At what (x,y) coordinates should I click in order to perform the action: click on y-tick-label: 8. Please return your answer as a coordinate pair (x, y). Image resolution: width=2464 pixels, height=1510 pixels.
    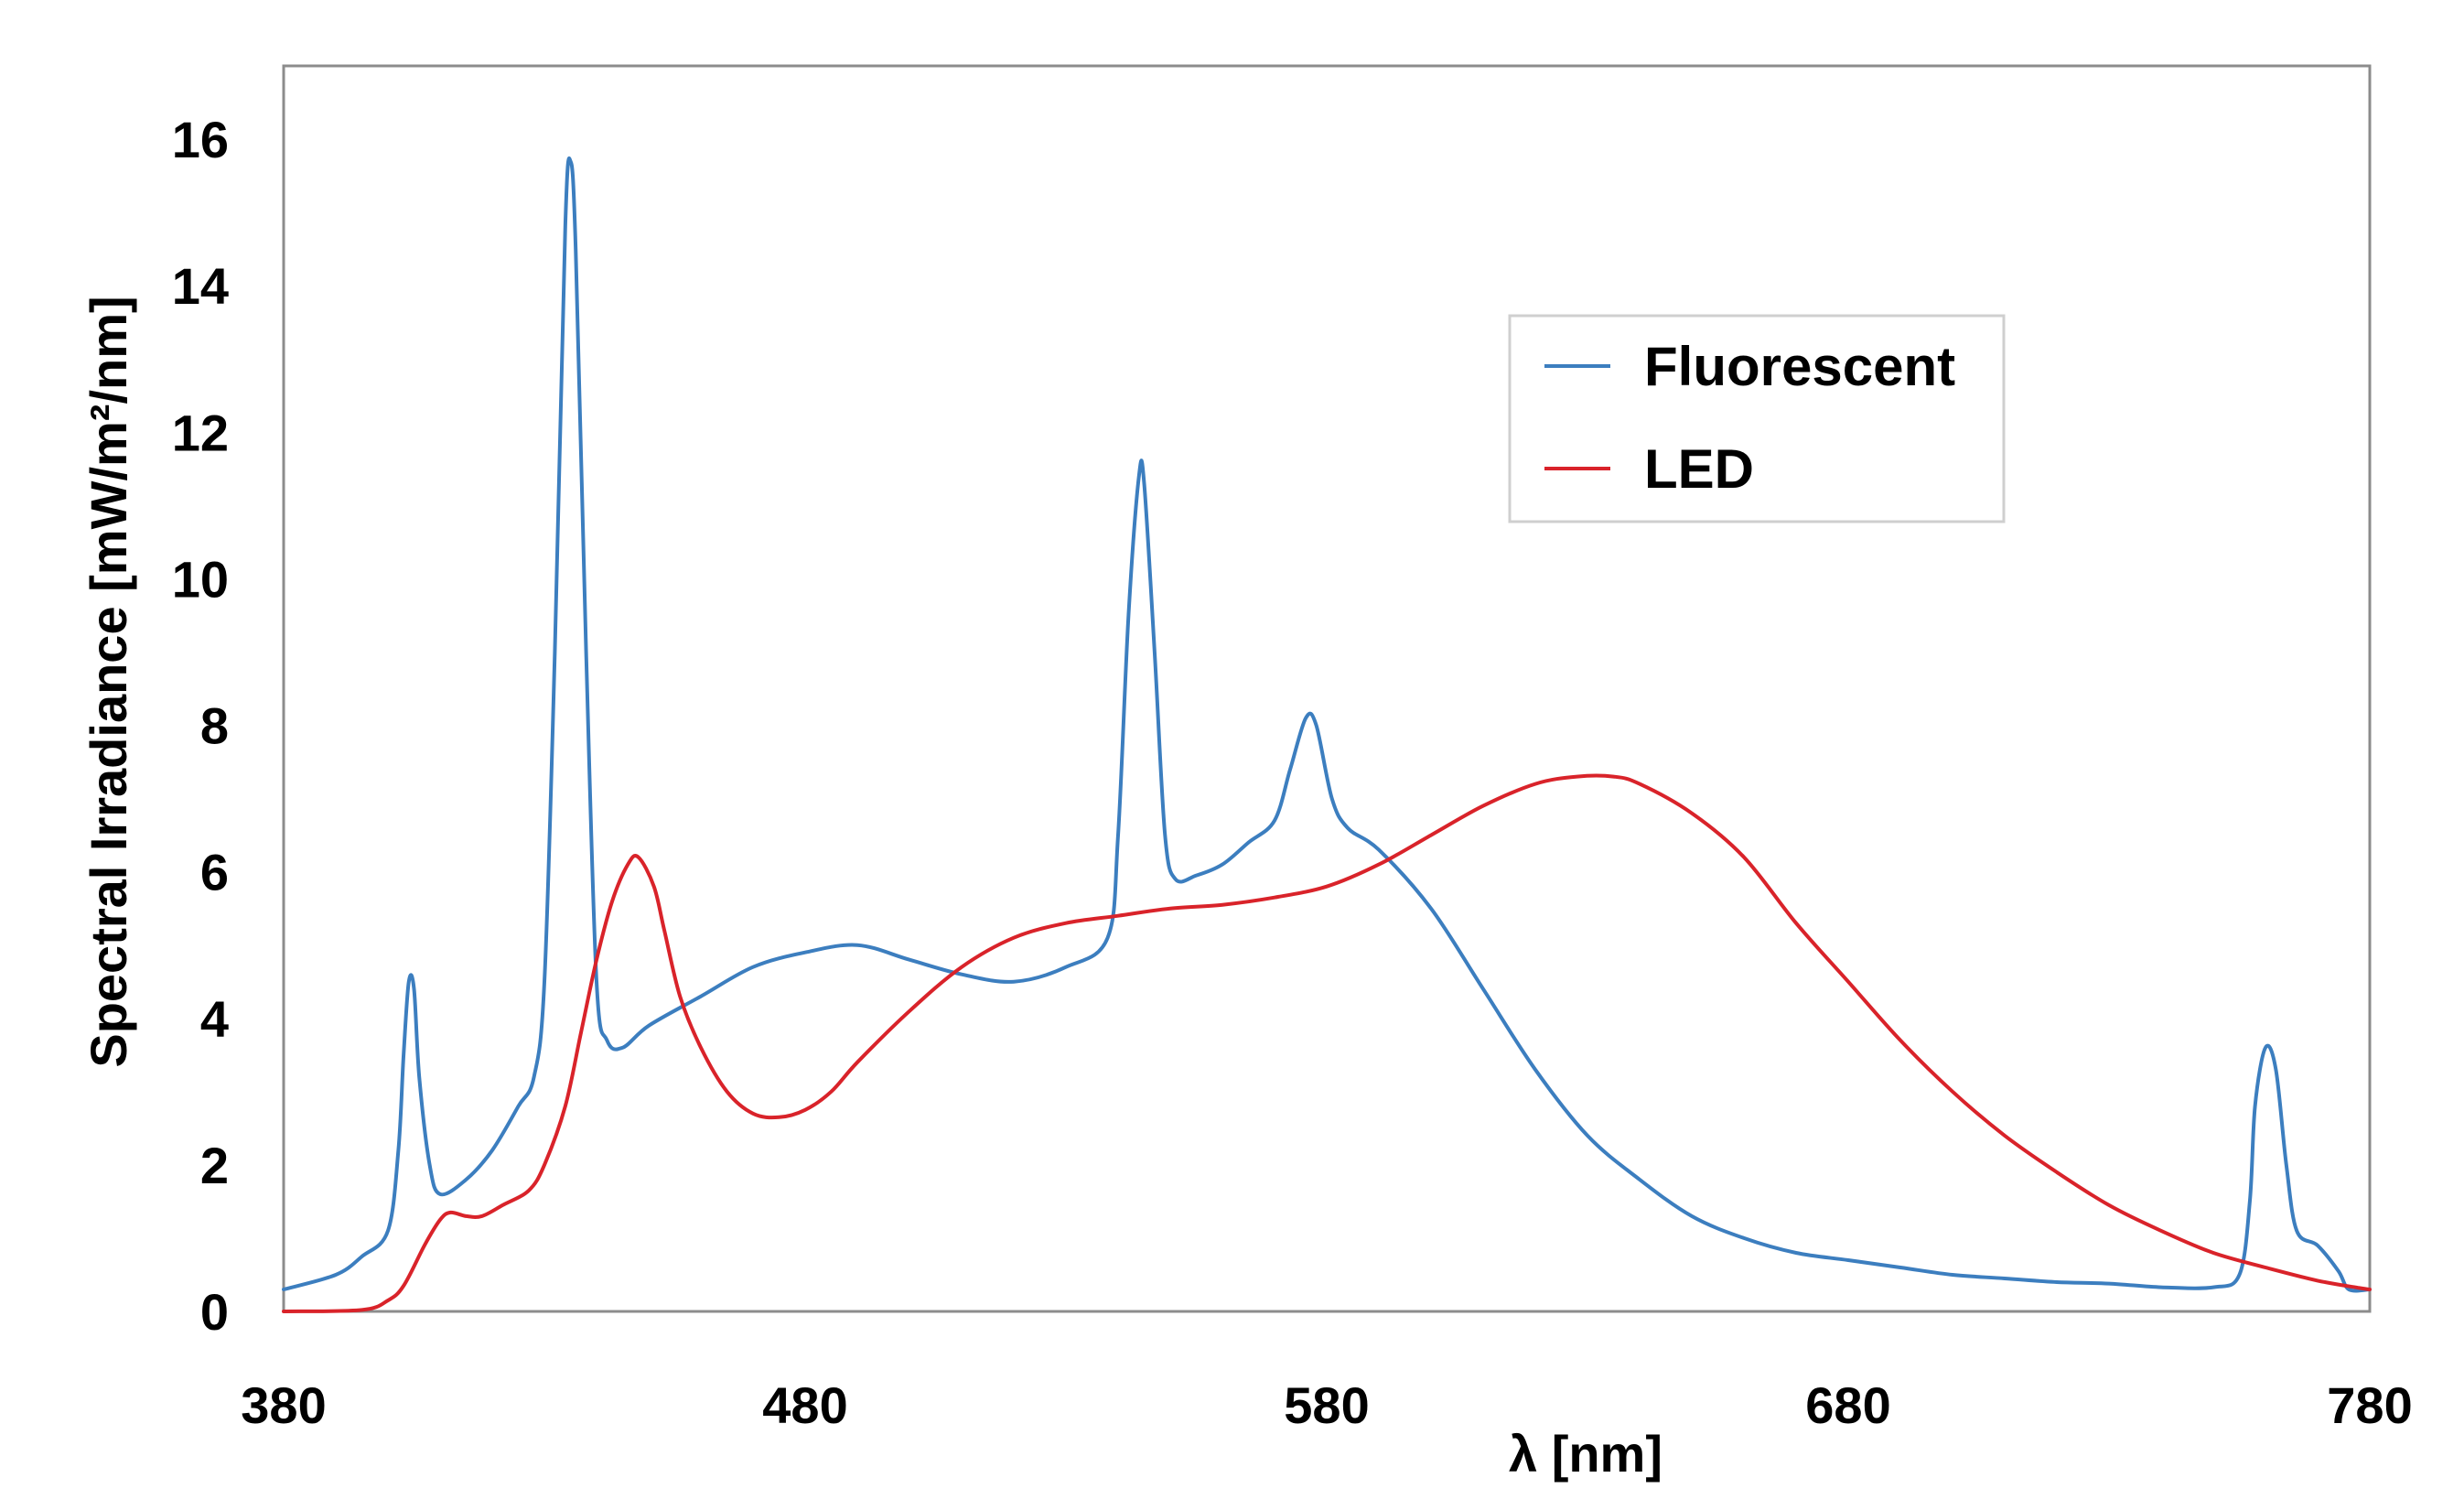
    Looking at the image, I should click on (215, 726).